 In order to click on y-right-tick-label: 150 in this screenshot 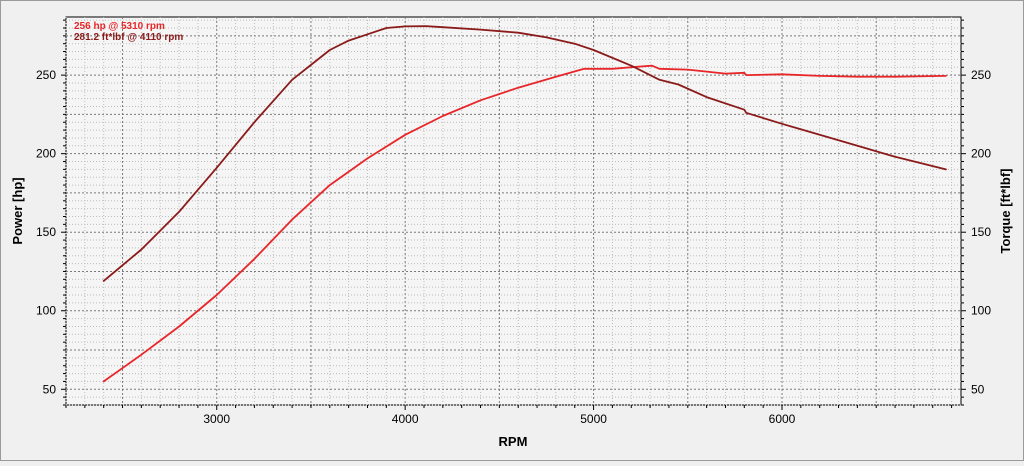, I will do `click(981, 232)`.